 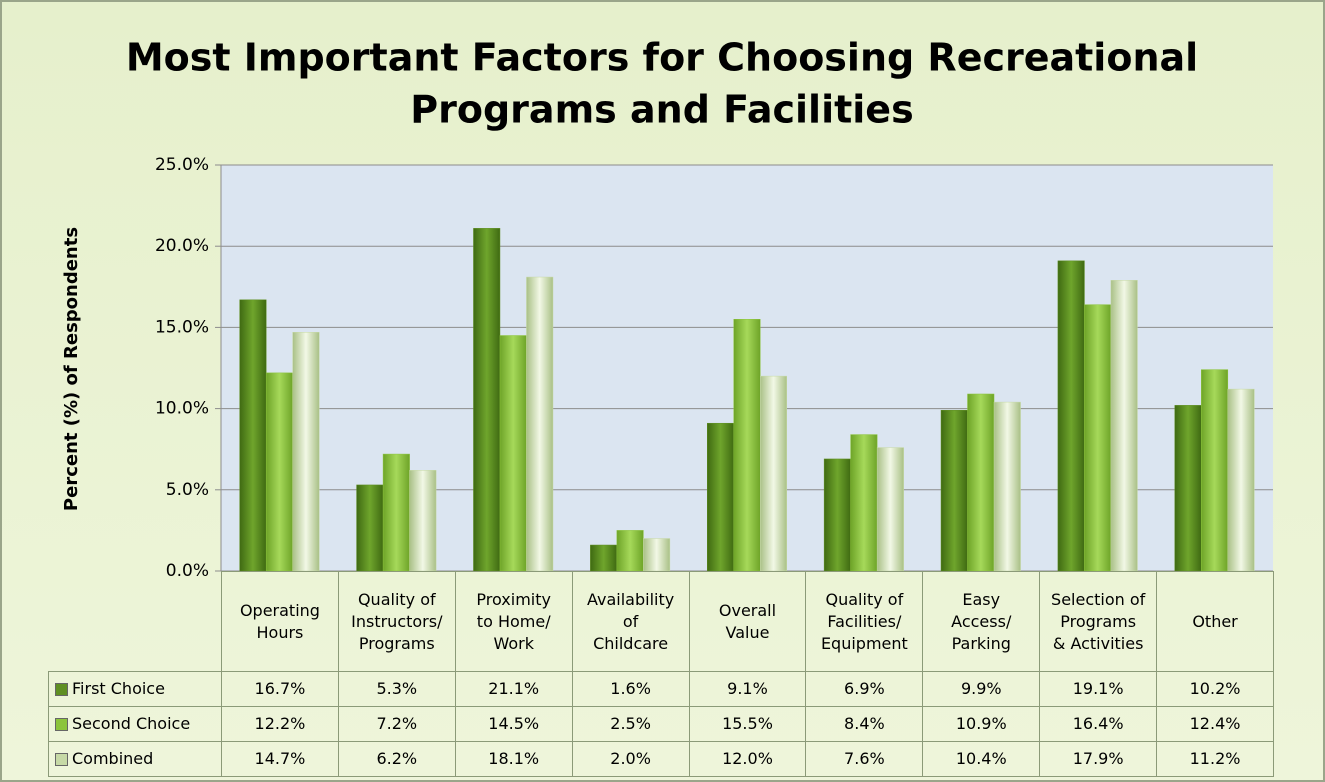 I want to click on value-cell: 6.9%, so click(x=864, y=689).